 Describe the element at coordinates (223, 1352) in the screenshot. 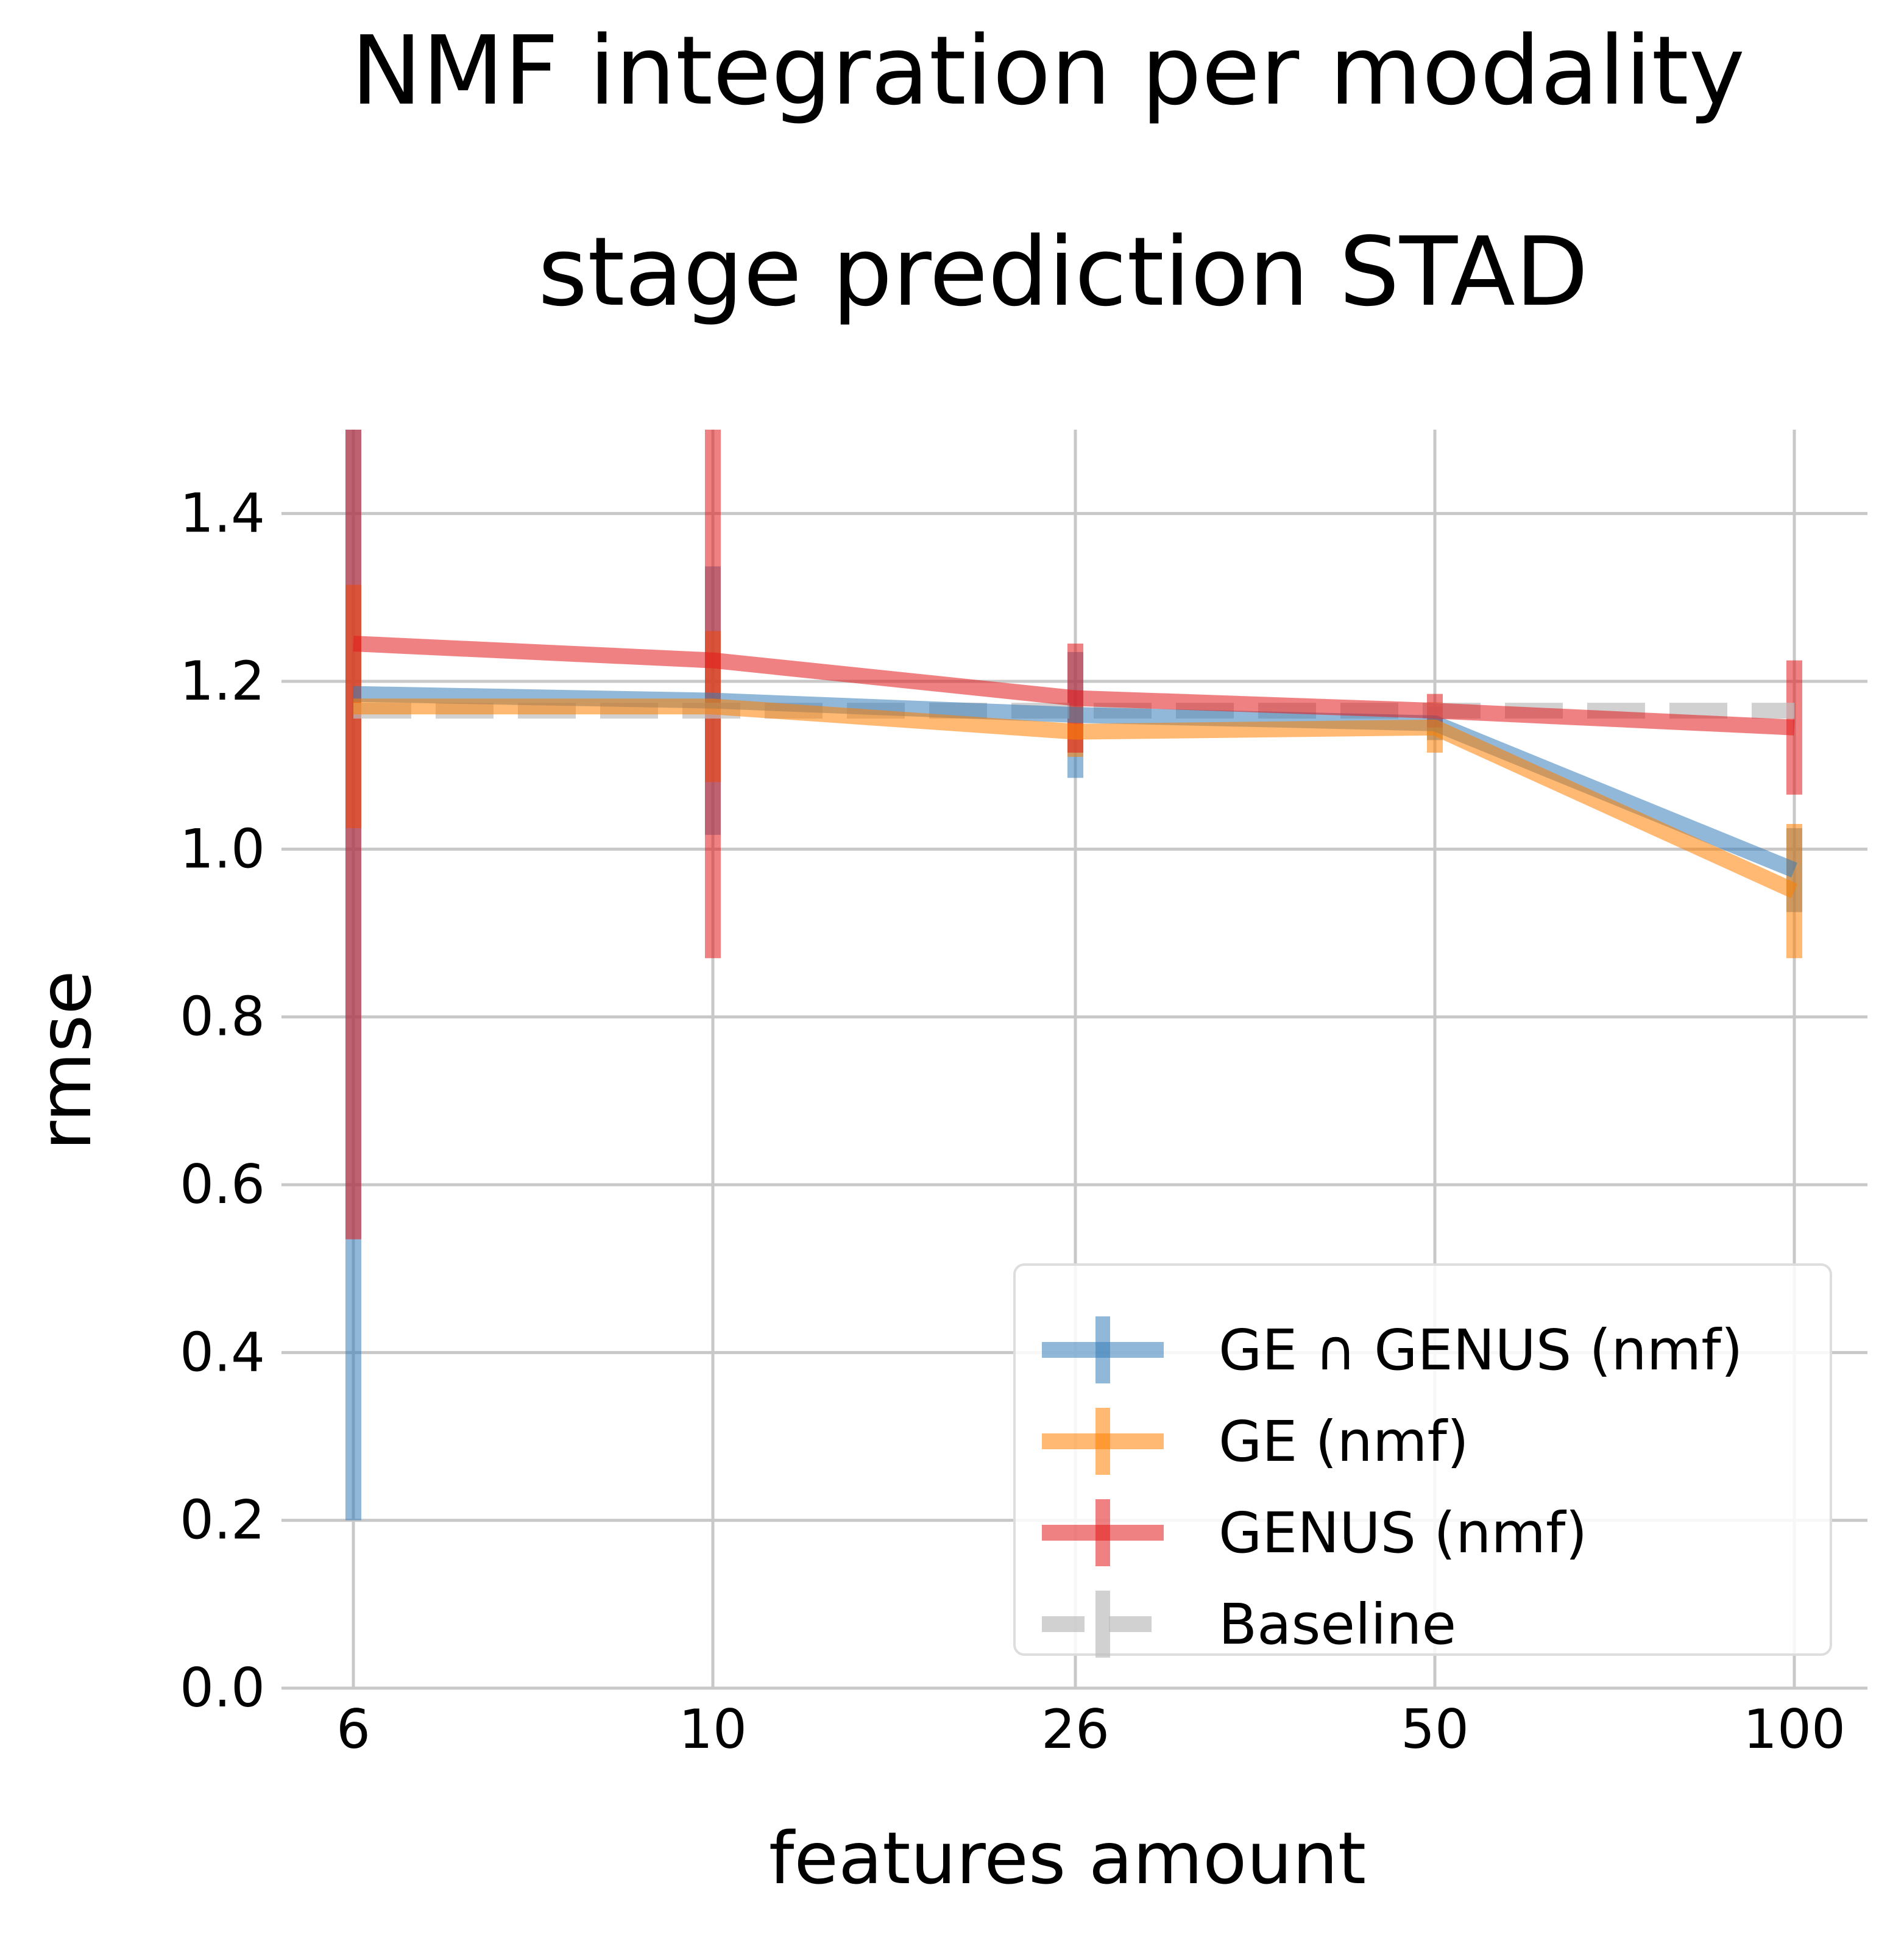

I see `y-tick-label: 0.4` at that location.